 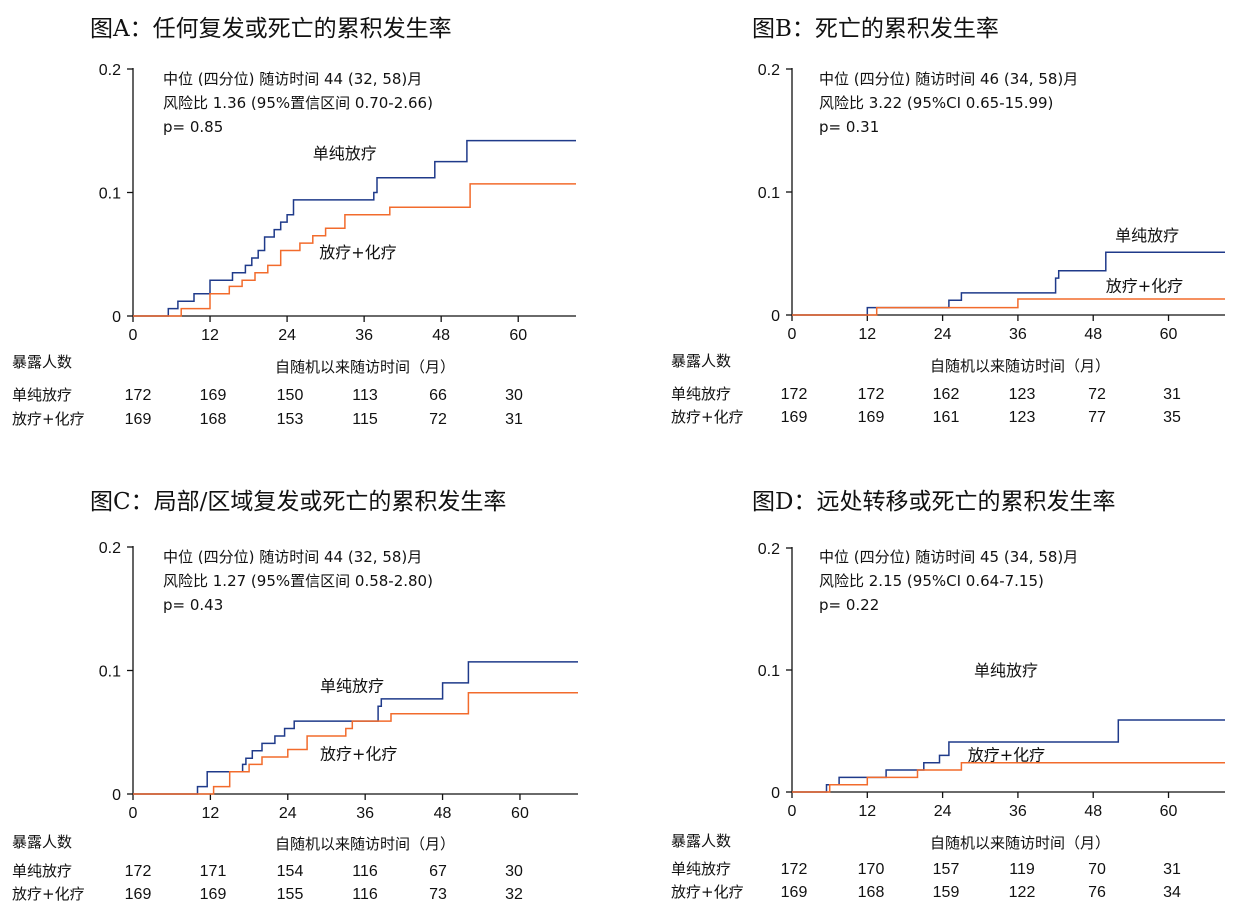 I want to click on risk-count: 159, so click(x=946, y=892).